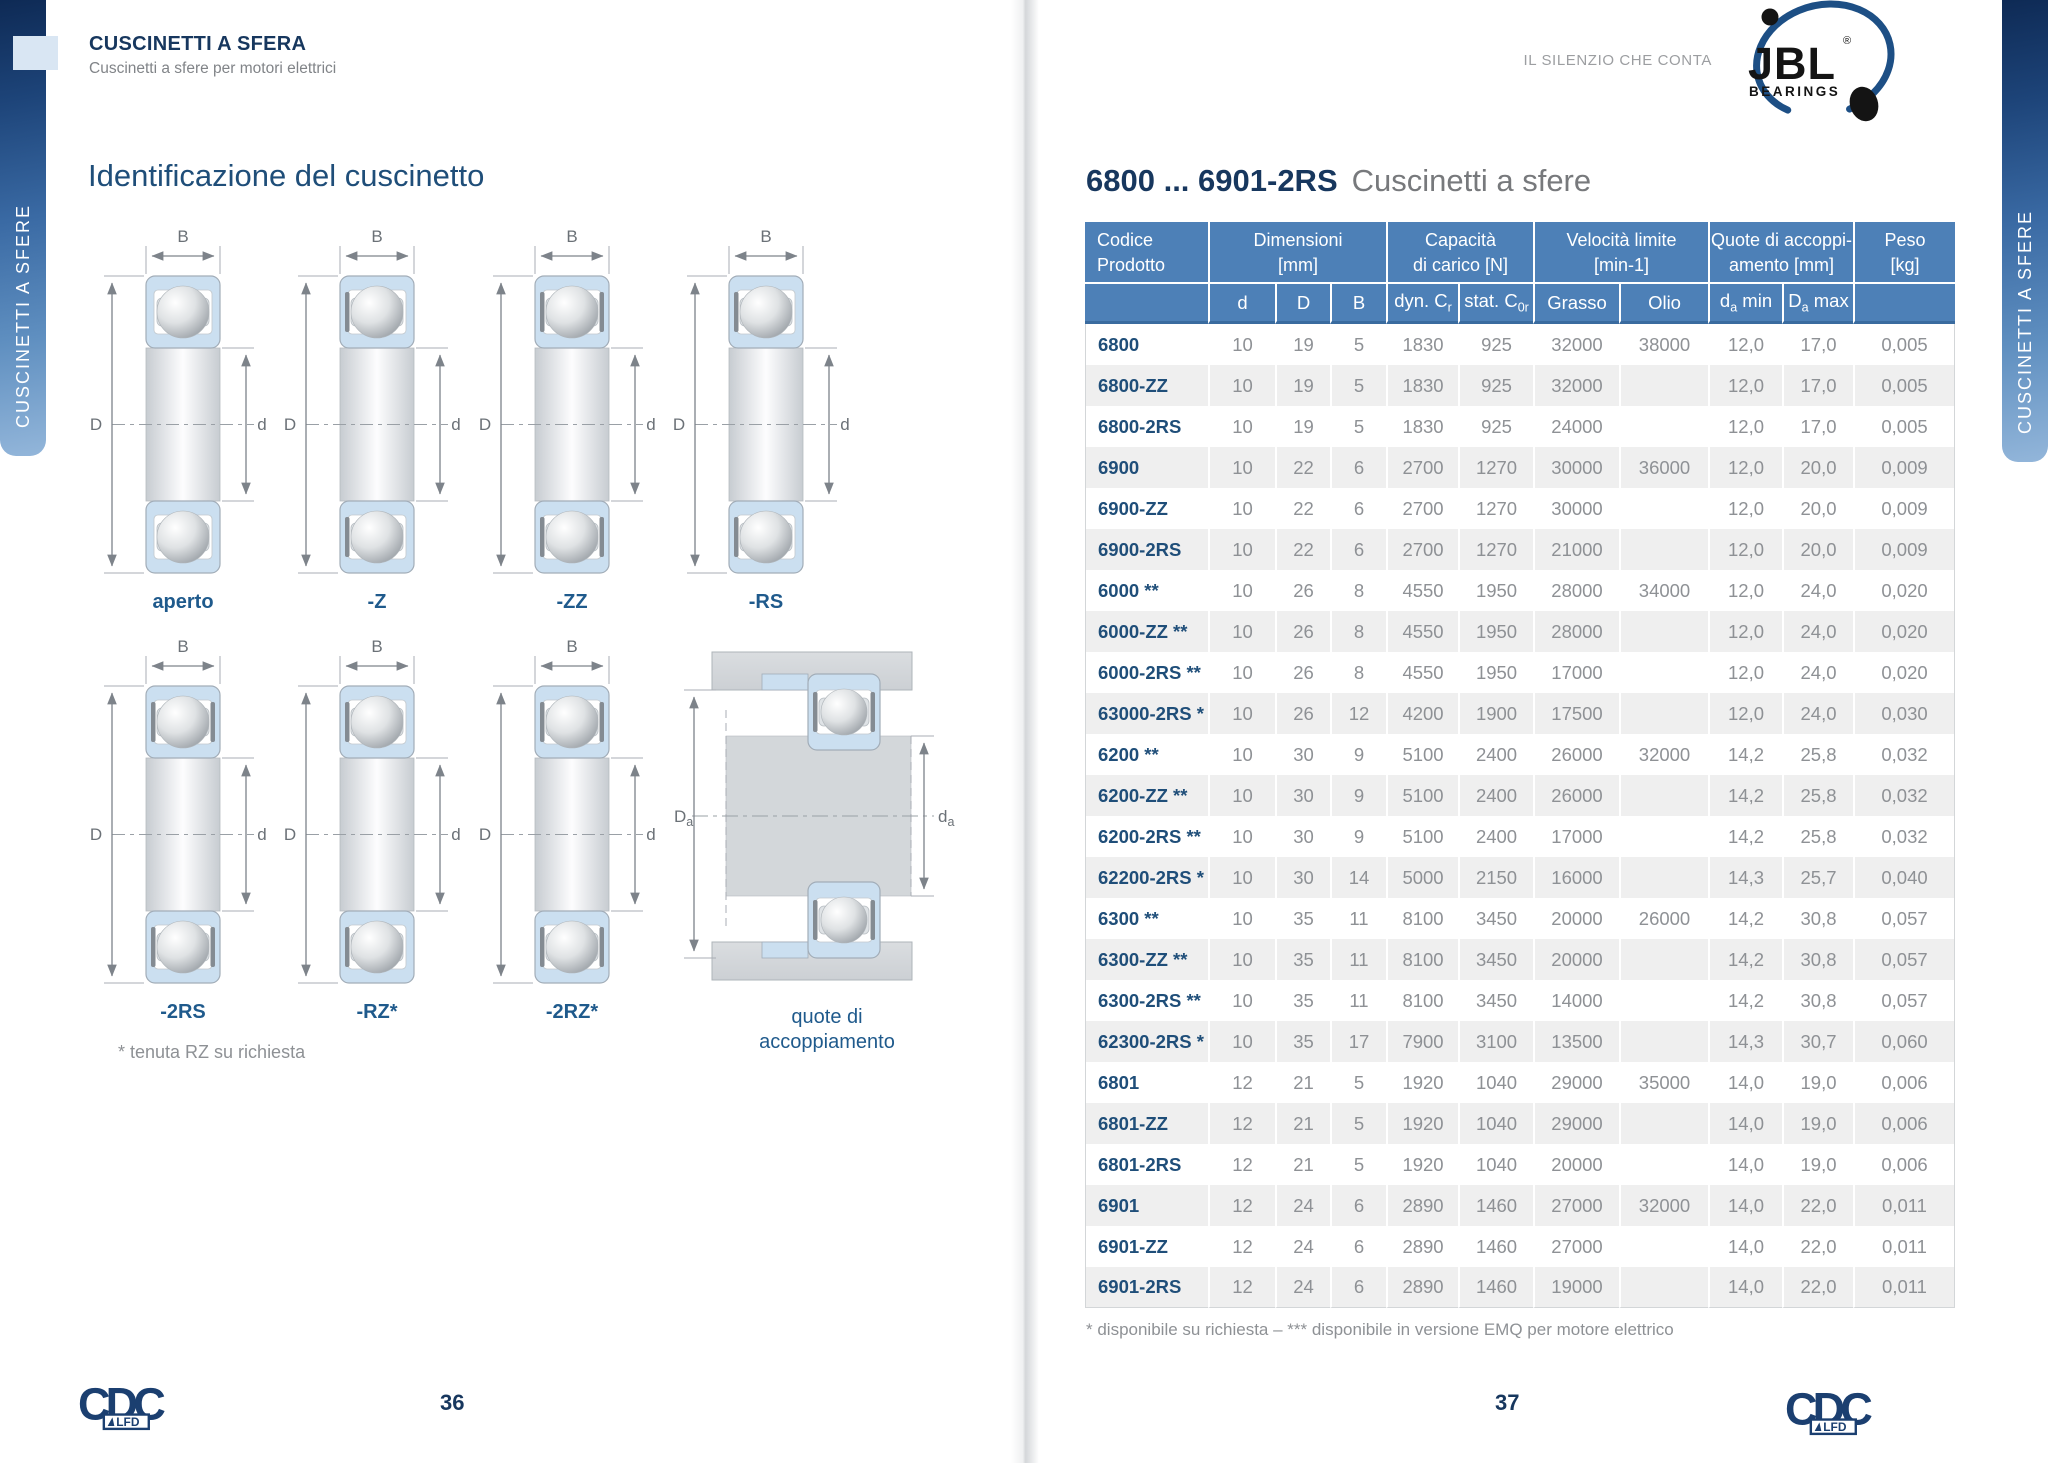 Image resolution: width=2048 pixels, height=1463 pixels. What do you see at coordinates (1146, 1123) in the screenshot?
I see `cell-product-code: 6801-ZZ` at bounding box center [1146, 1123].